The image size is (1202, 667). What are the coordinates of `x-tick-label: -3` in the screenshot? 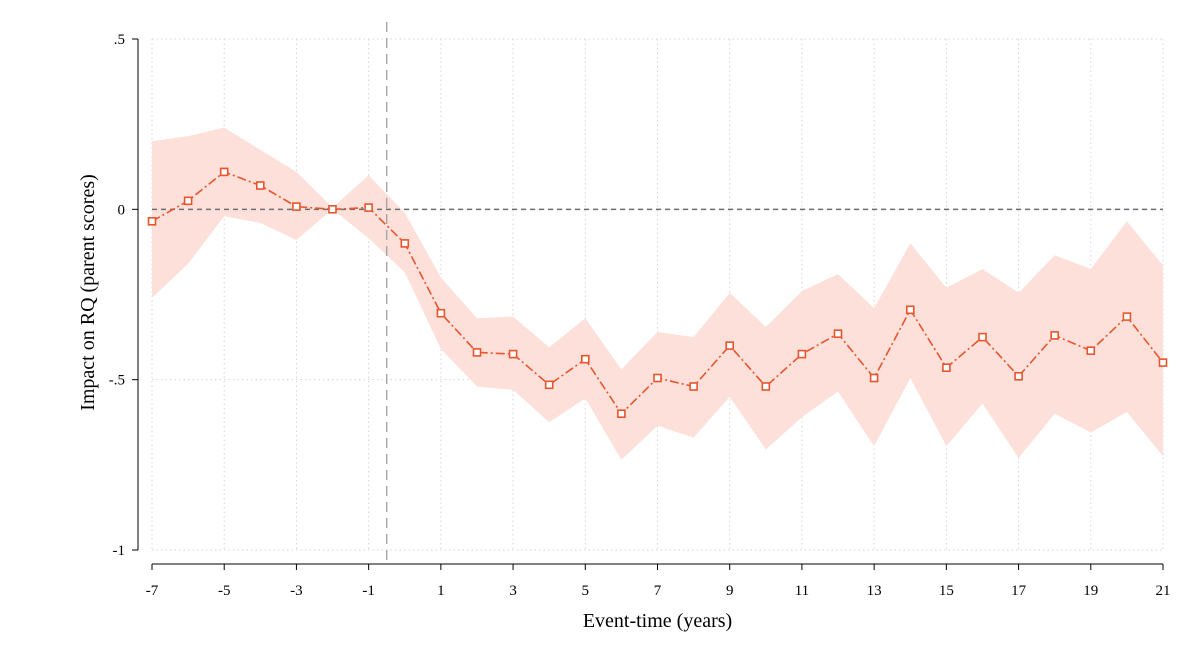 It's located at (296, 591).